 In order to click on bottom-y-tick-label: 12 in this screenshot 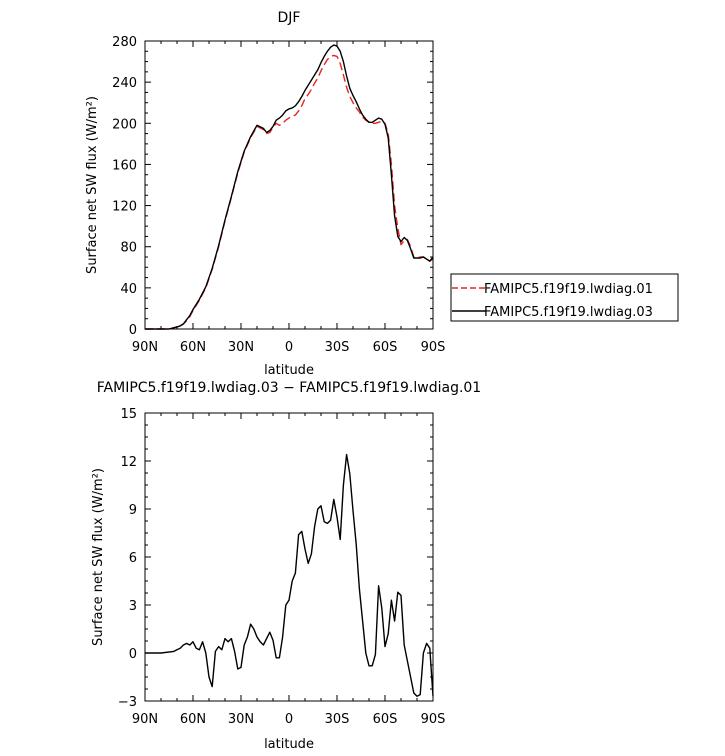, I will do `click(128, 462)`.